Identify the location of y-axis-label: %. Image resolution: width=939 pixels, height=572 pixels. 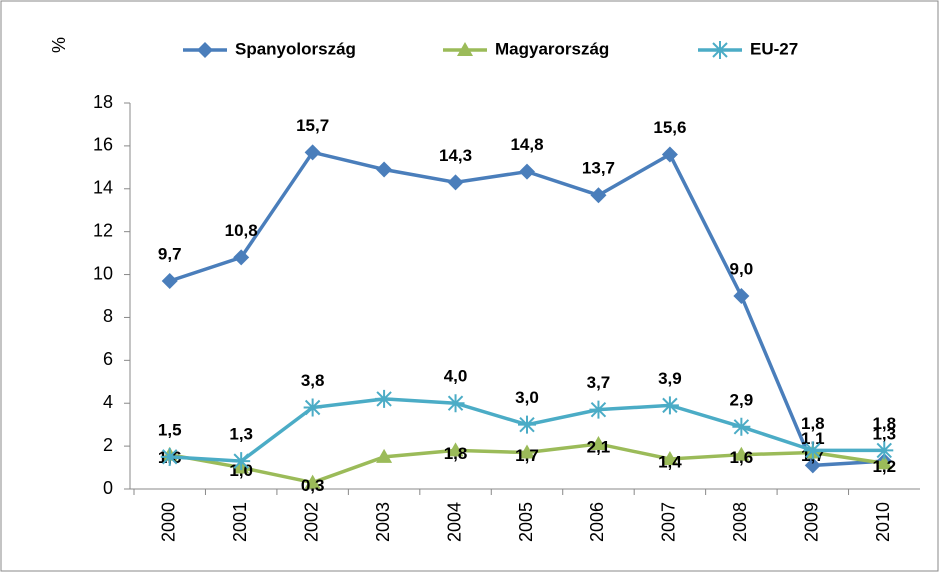
(59, 45).